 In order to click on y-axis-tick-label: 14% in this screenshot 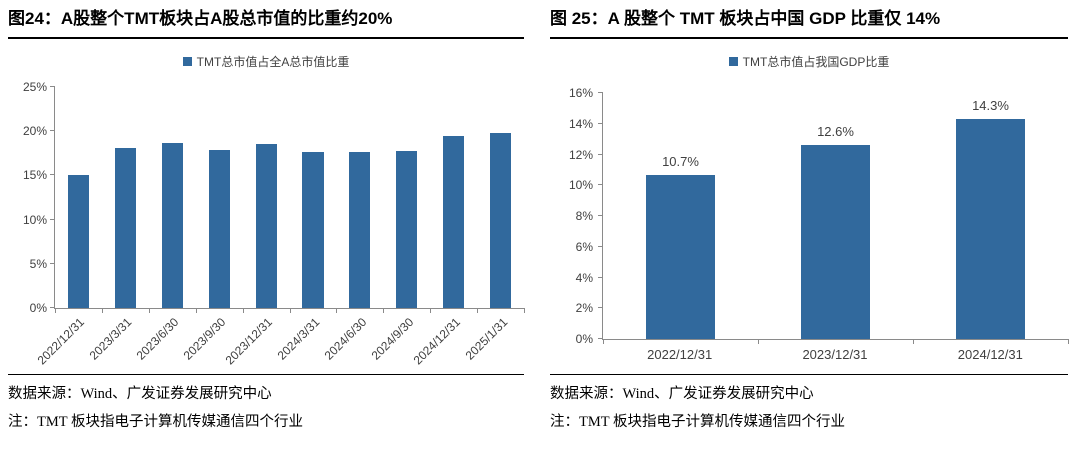, I will do `click(580, 123)`.